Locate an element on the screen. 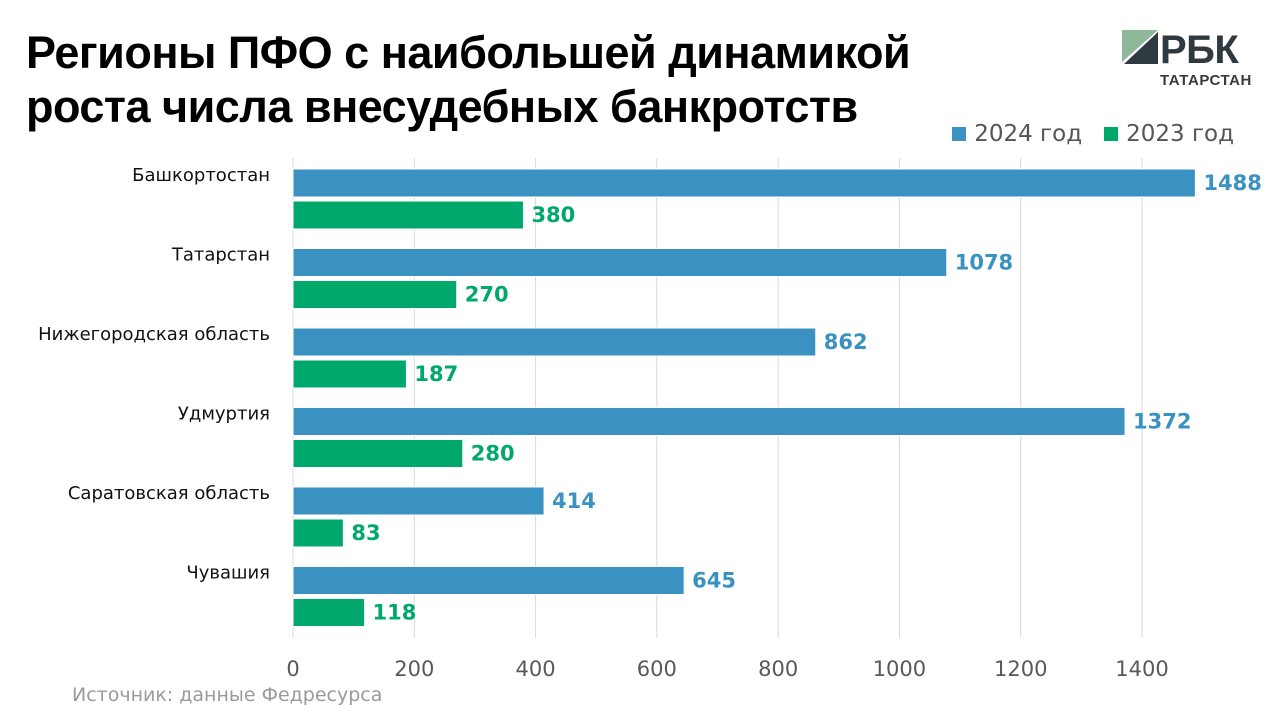  category-label: Нижегородская область is located at coordinates (154, 334).